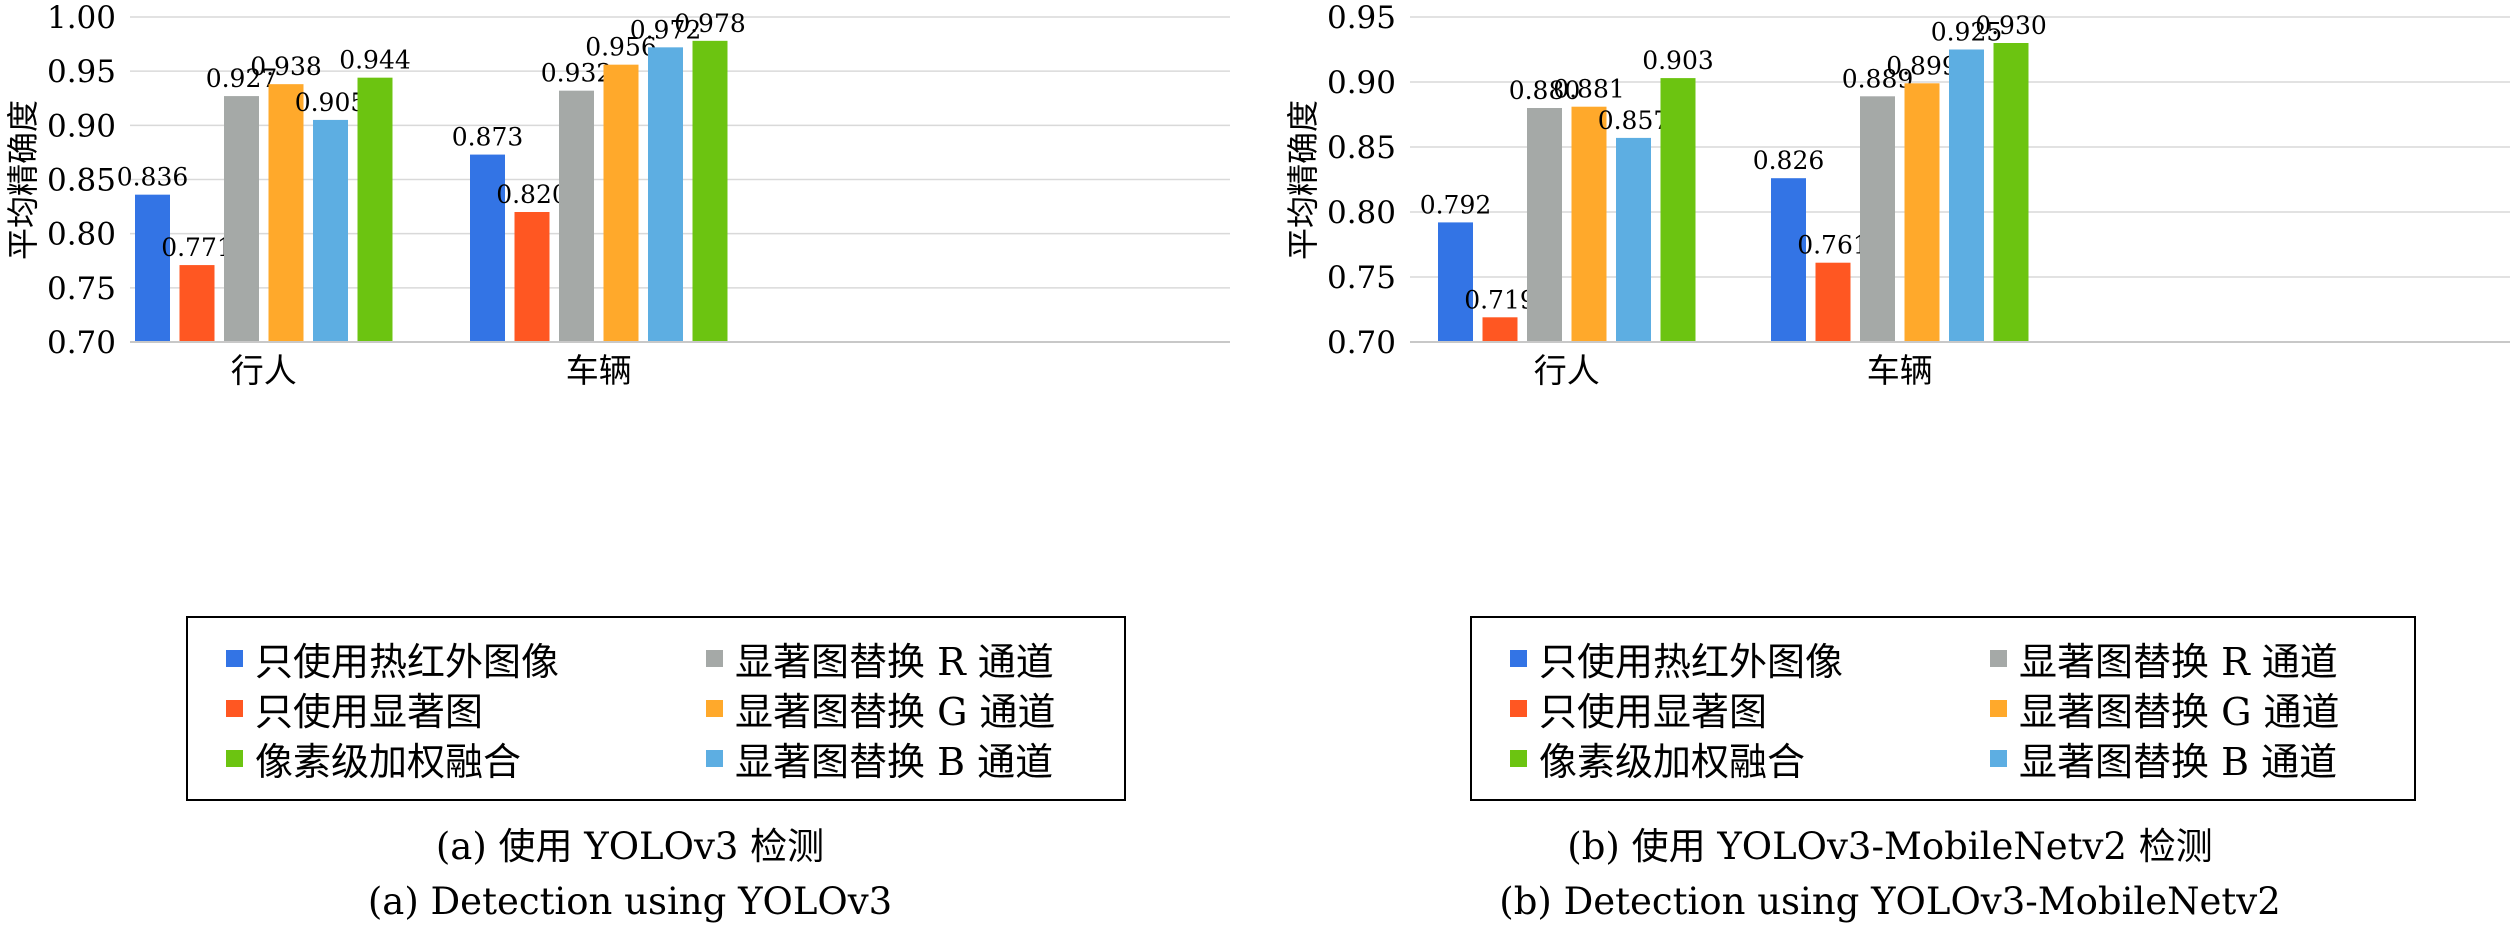 The image size is (2520, 937). What do you see at coordinates (1789, 160) in the screenshot?
I see `bar-value-label: 0.826` at bounding box center [1789, 160].